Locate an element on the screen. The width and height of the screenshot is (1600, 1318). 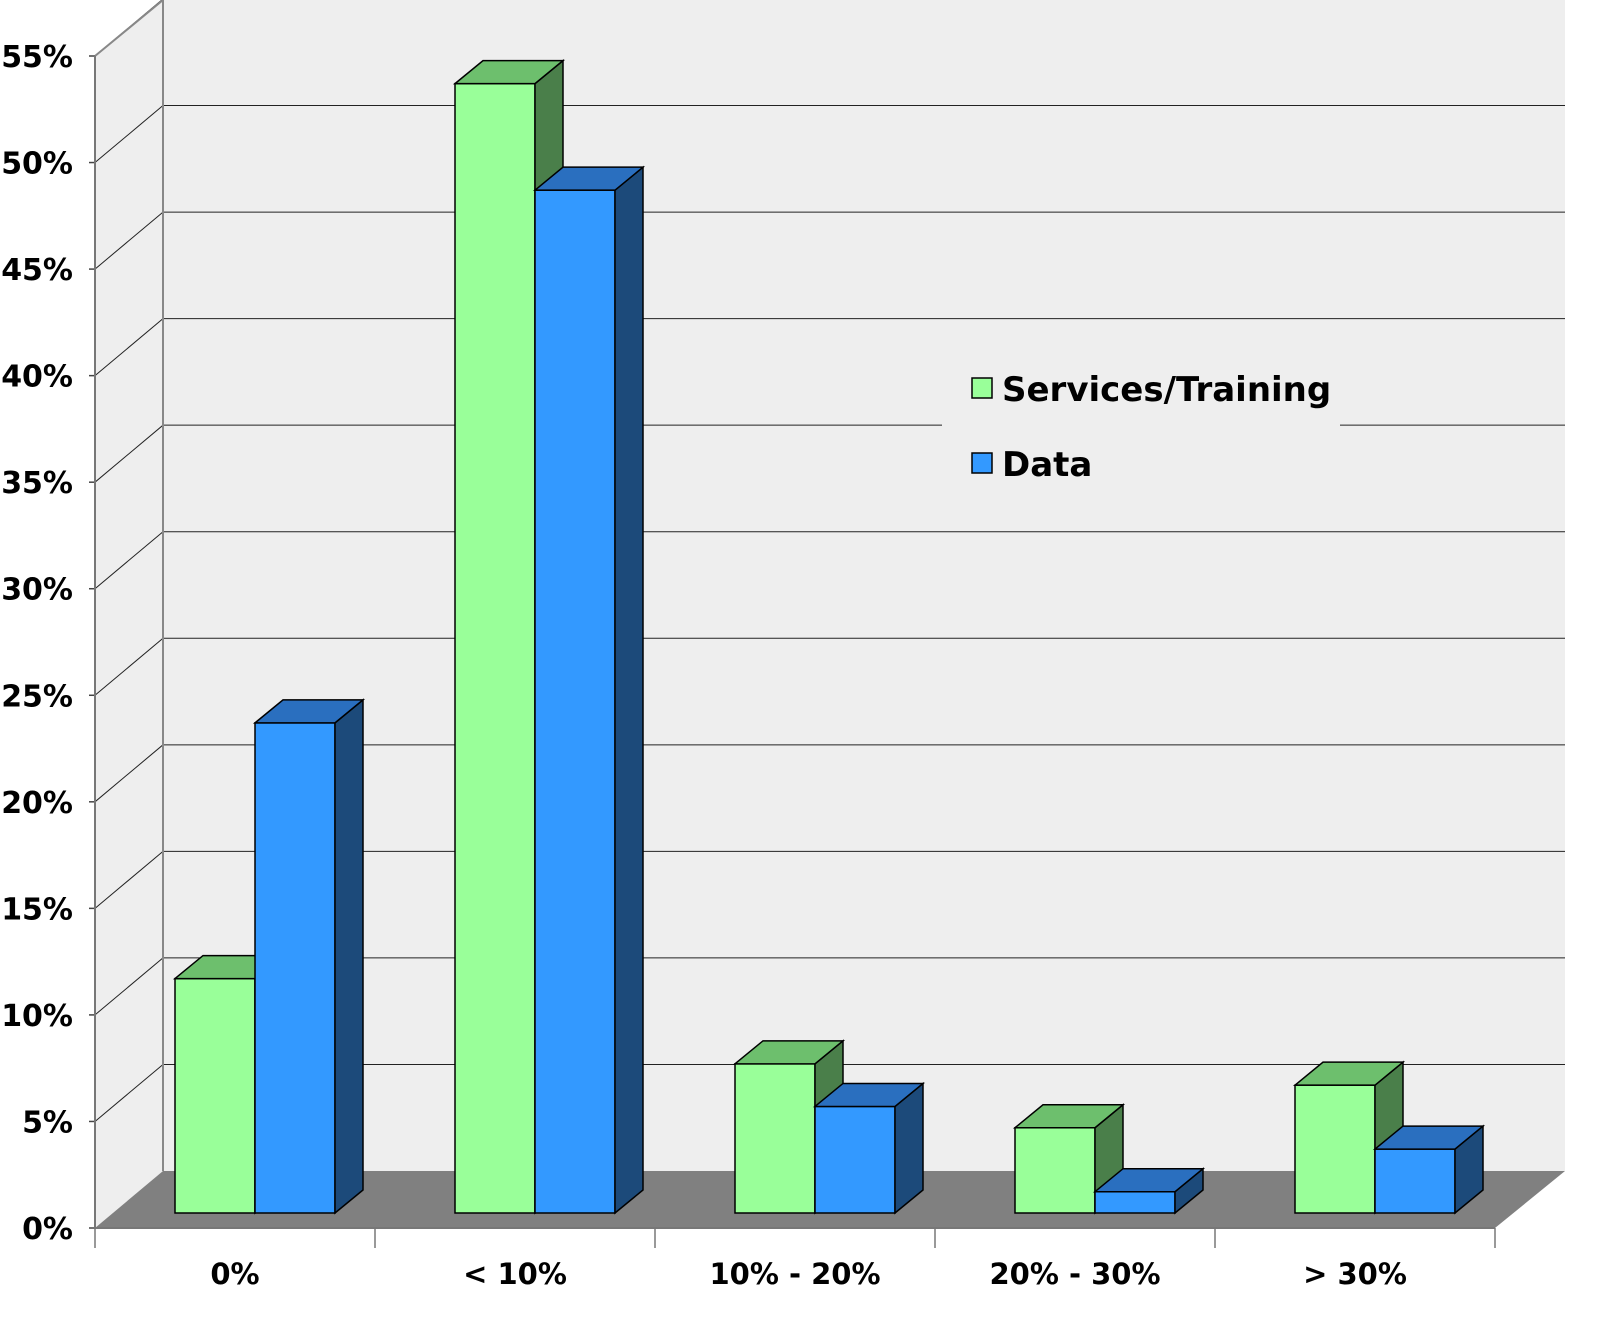
legend-label: Services/Training is located at coordinates (1166, 390).